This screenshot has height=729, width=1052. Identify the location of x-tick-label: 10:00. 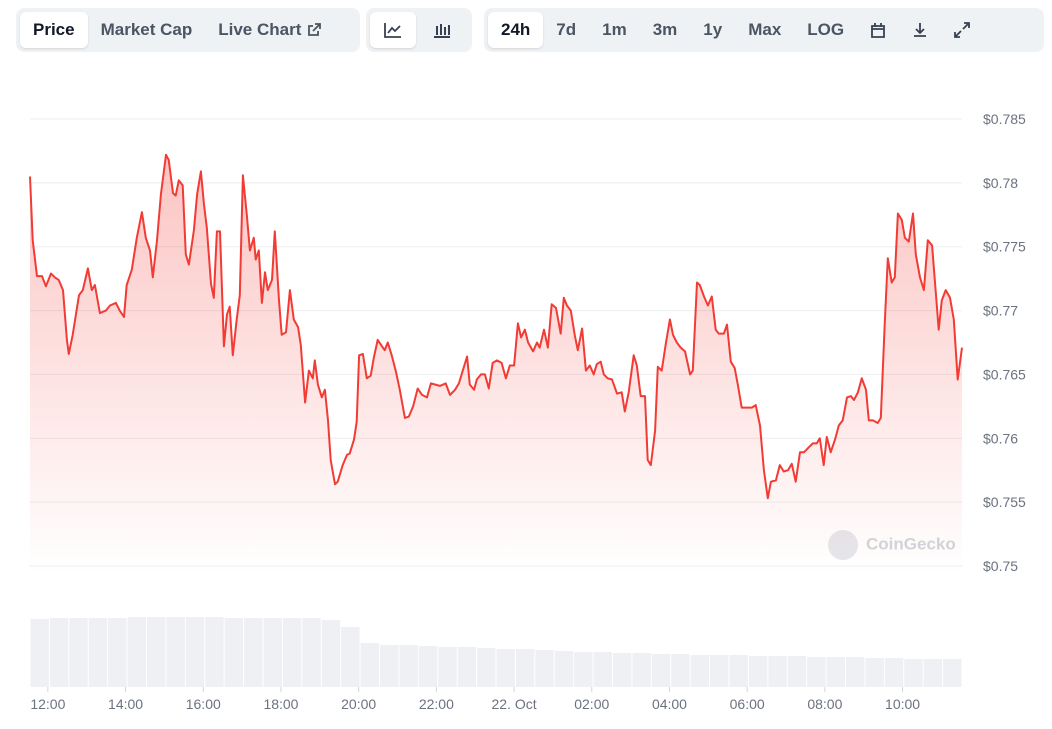
(902, 704).